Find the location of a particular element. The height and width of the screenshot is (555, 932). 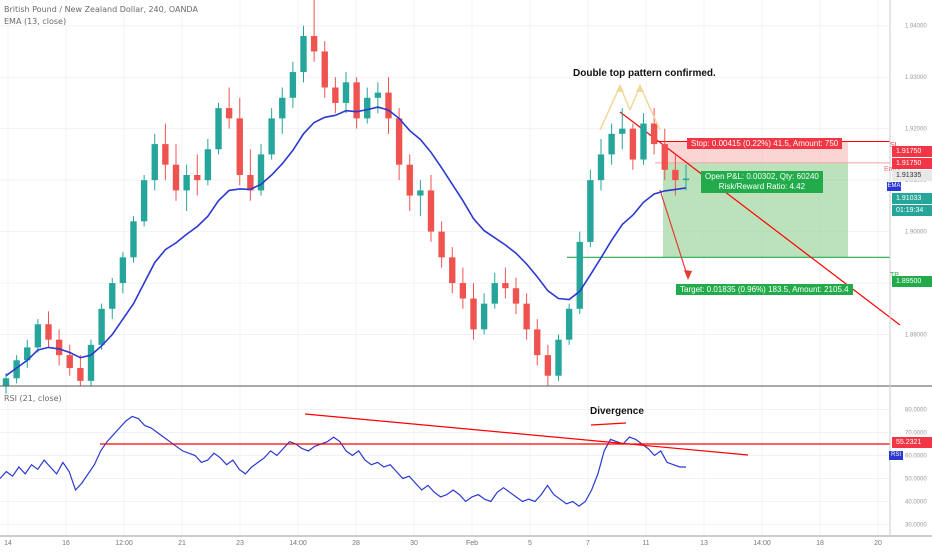

stop-label: Stop: 0.00415 (0.22%) 41.5, Amount: 750 is located at coordinates (765, 143).